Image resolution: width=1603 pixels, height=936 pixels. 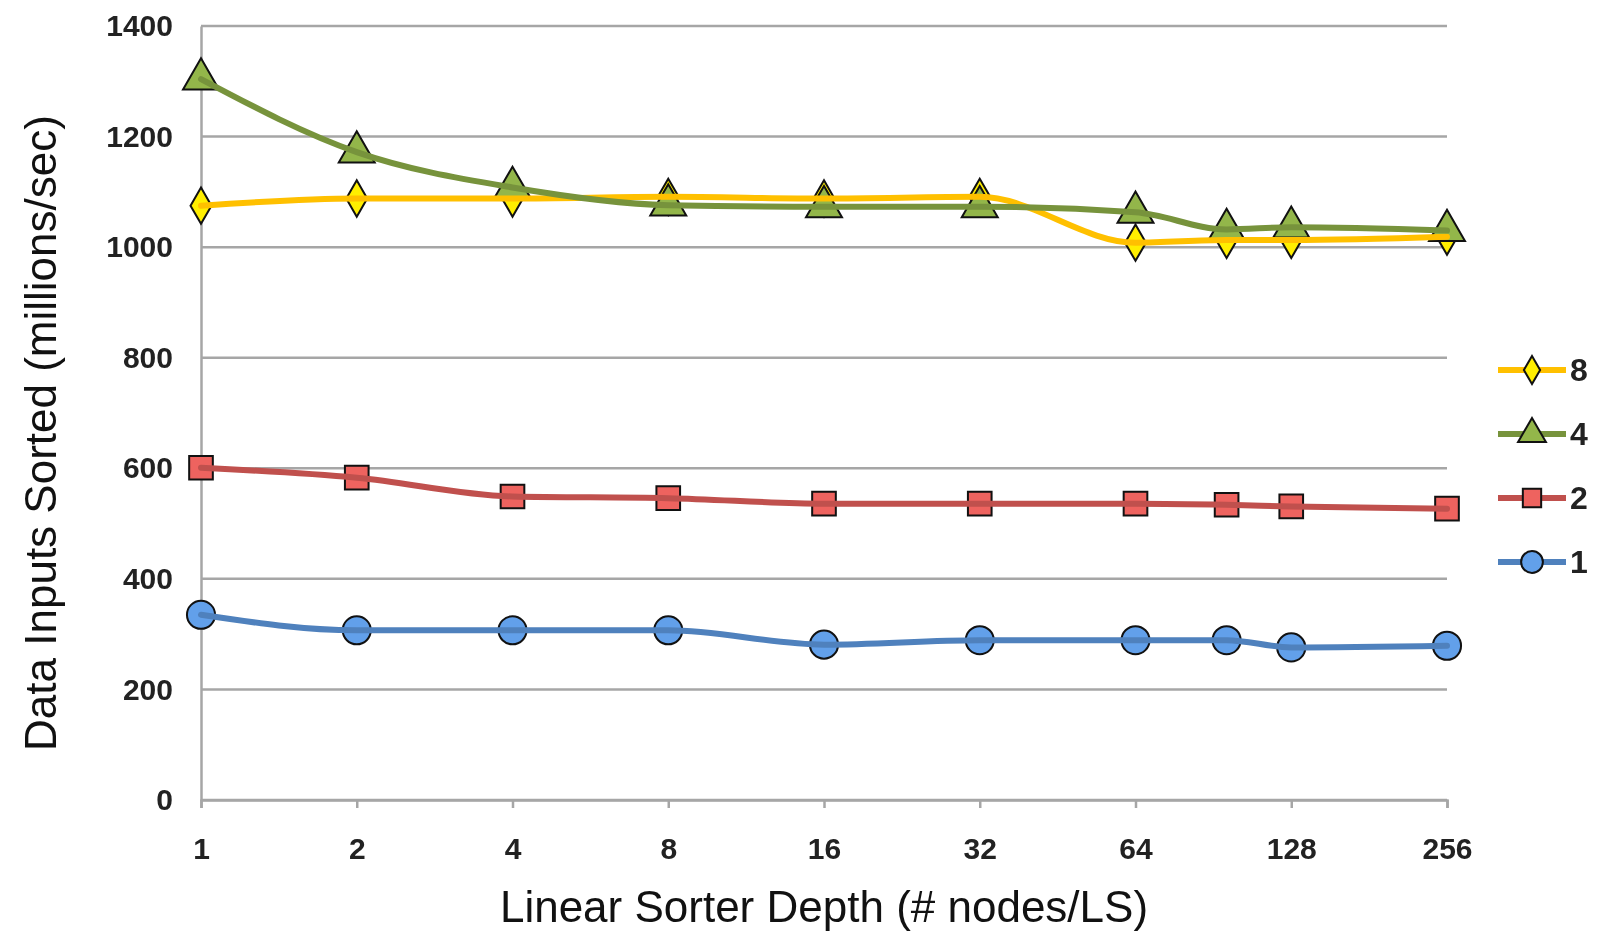 I want to click on x-tick-label: 128, so click(x=1291, y=849).